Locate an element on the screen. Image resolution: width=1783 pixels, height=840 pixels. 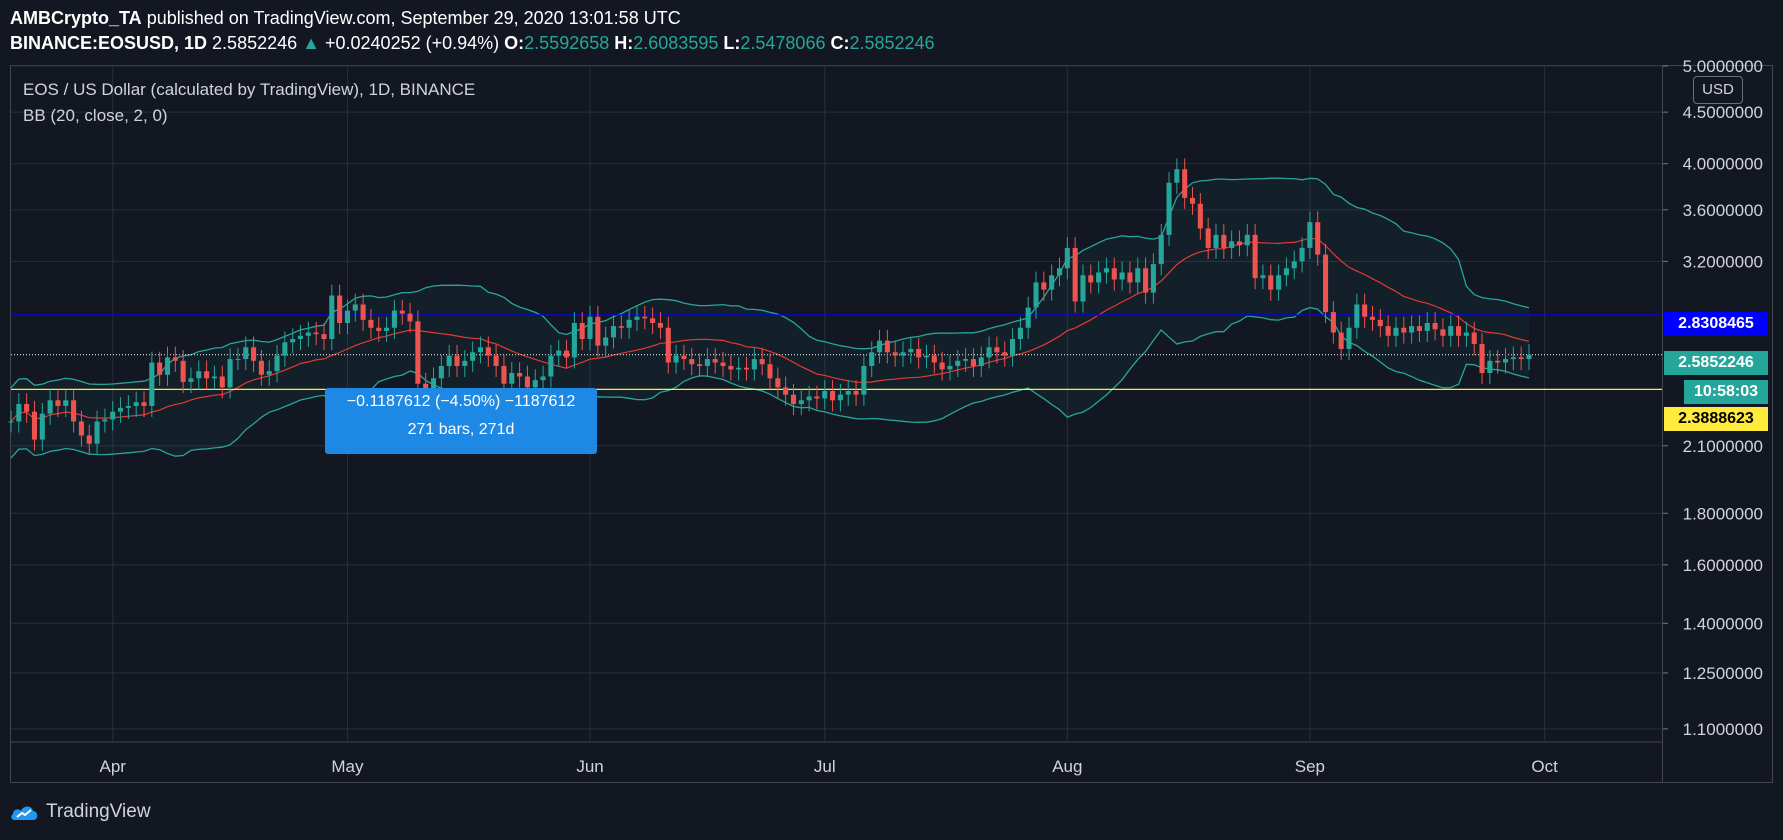
low-value: 2.5478066 is located at coordinates (783, 43).